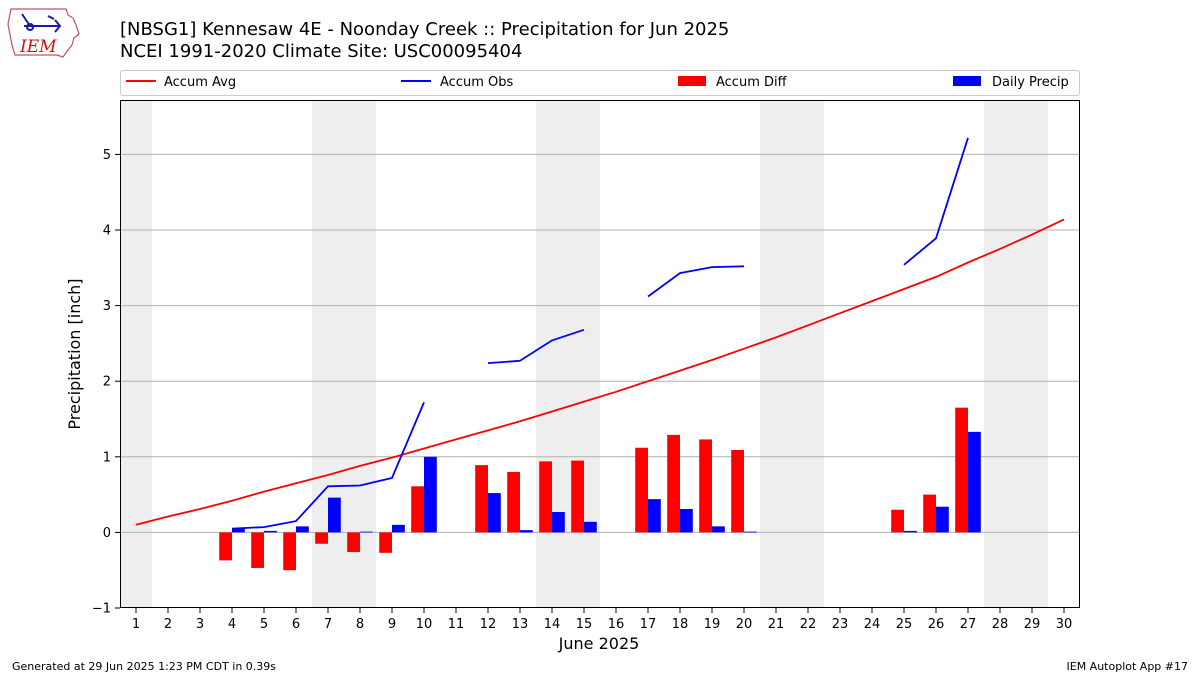  I want to click on x-tick-label: 11, so click(456, 624).